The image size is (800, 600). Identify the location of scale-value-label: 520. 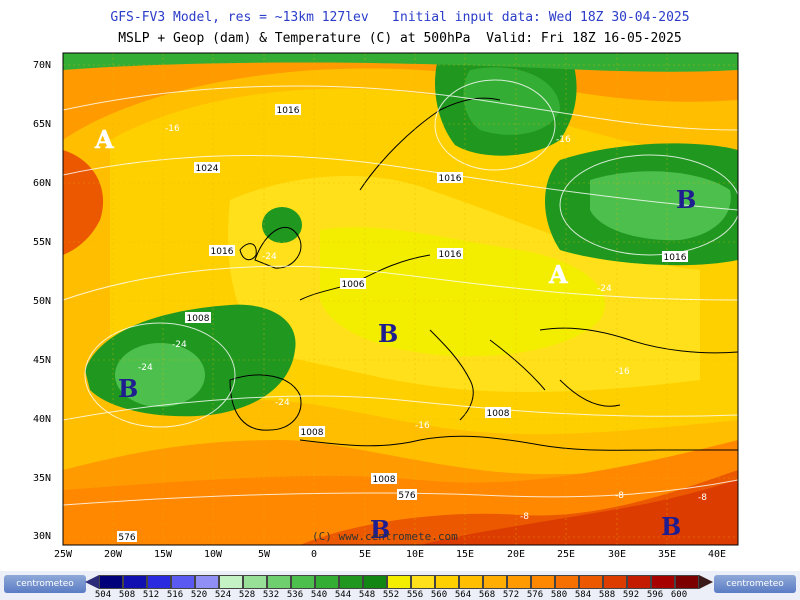
(199, 595).